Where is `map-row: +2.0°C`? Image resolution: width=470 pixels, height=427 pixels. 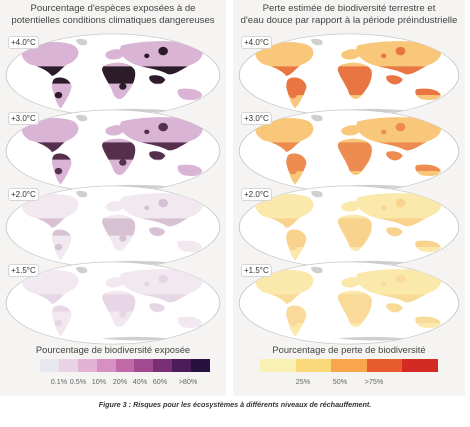
map-row: +2.0°C is located at coordinates (113, 227).